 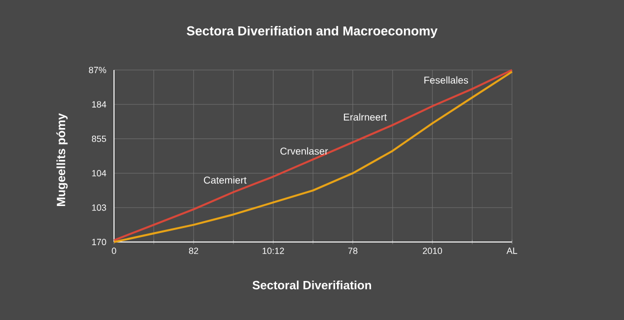 I want to click on x-tick-label: 0, so click(x=114, y=251).